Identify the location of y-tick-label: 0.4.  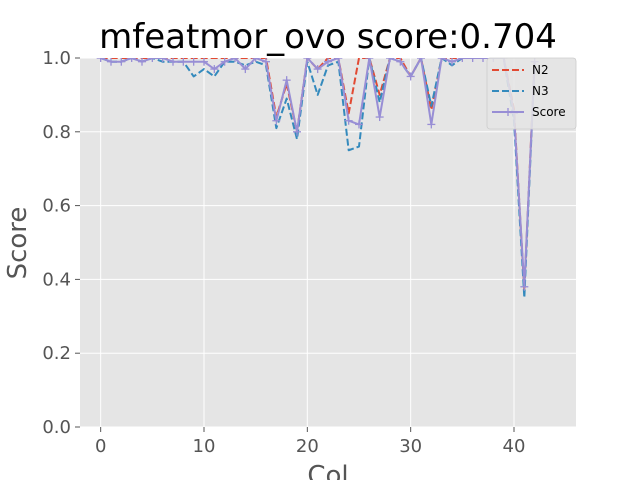
(56, 279).